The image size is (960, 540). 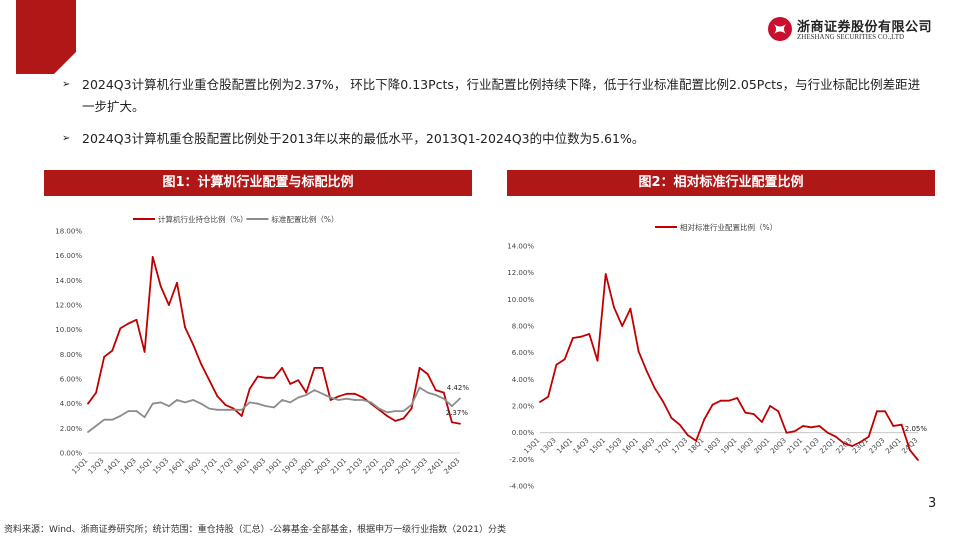 What do you see at coordinates (322, 466) in the screenshot?
I see `x-tick-label: 20Q3` at bounding box center [322, 466].